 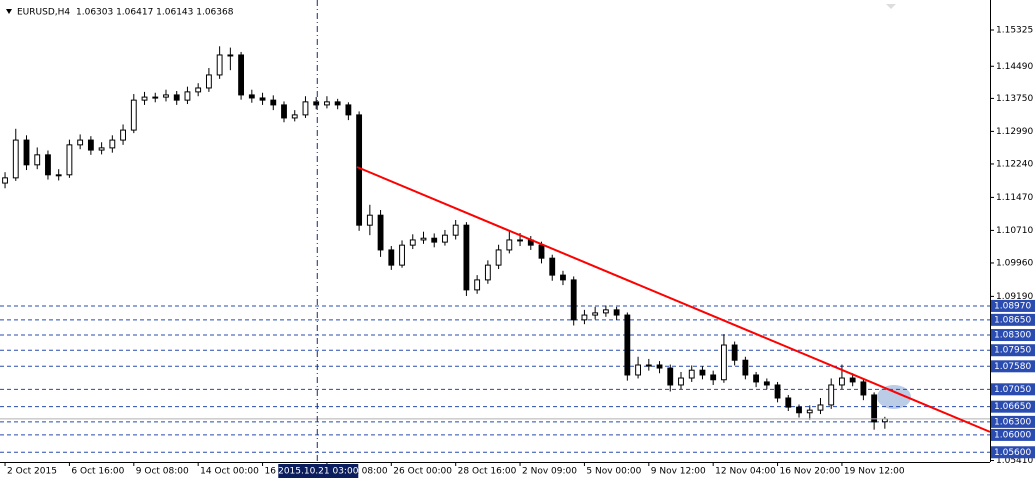 I want to click on y-tick-label: 1.14490, so click(x=1014, y=67).